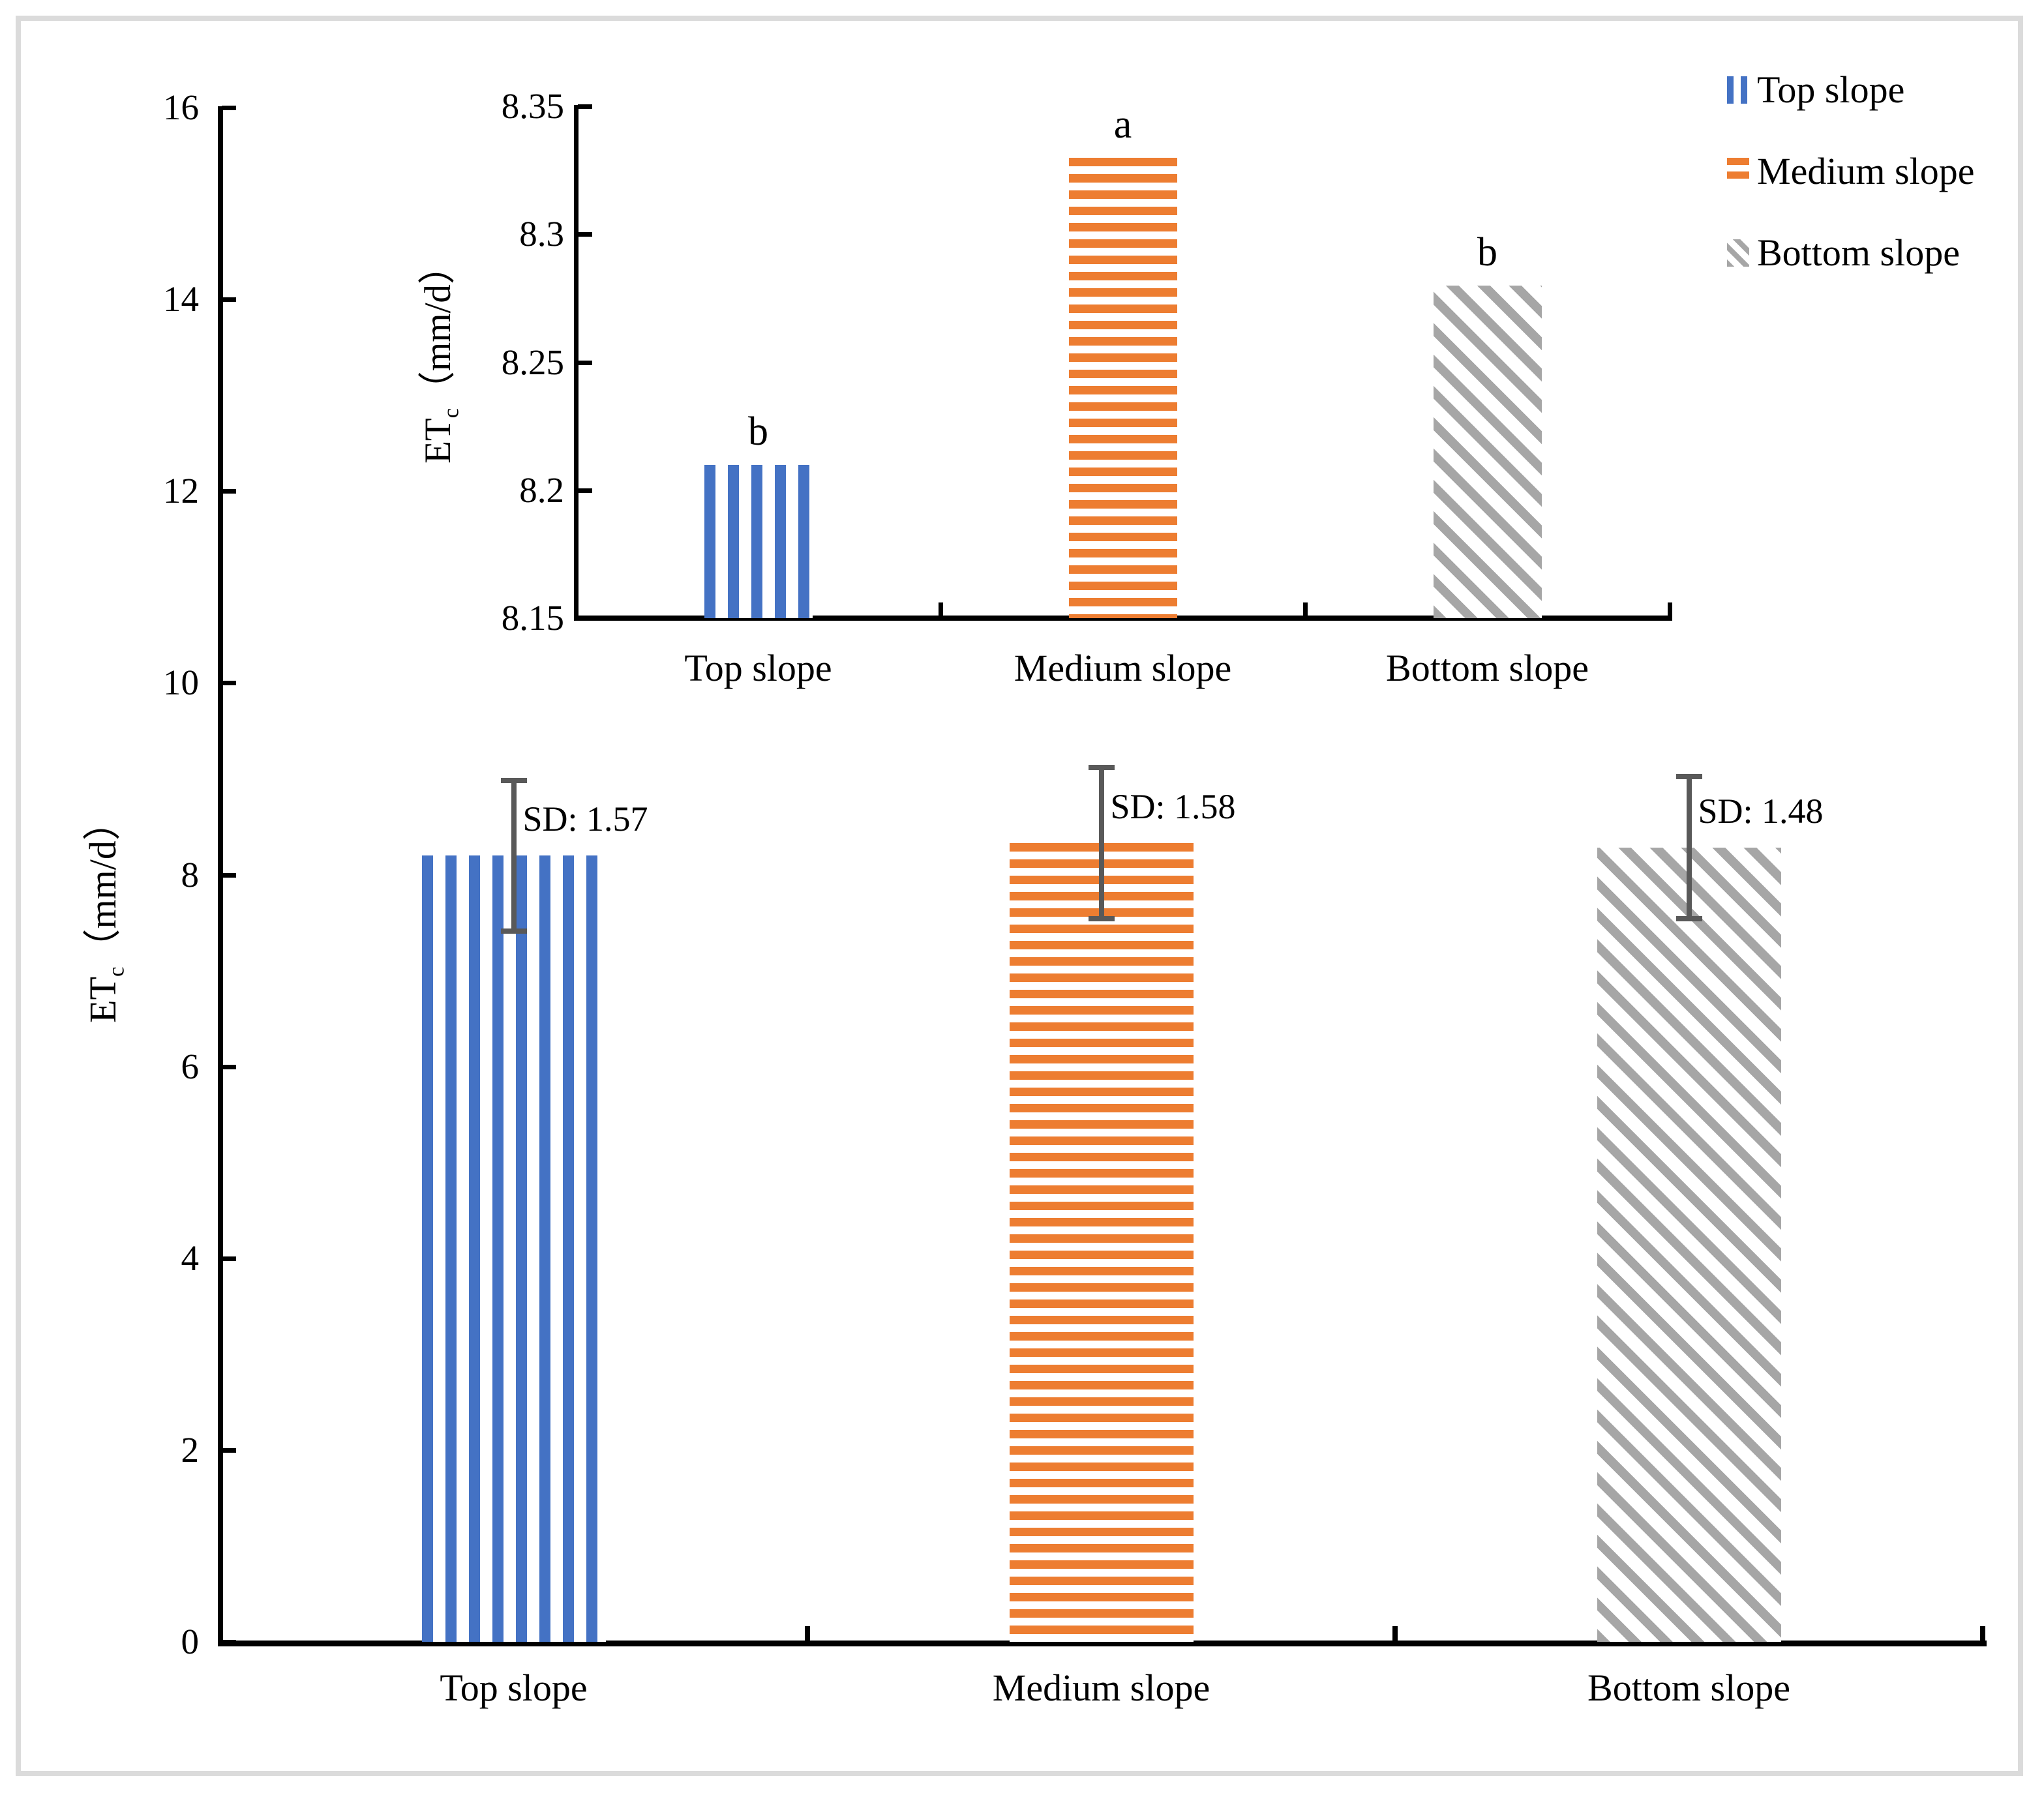 The width and height of the screenshot is (2044, 1797). I want to click on inset-significance-letter-1: a, so click(1122, 124).